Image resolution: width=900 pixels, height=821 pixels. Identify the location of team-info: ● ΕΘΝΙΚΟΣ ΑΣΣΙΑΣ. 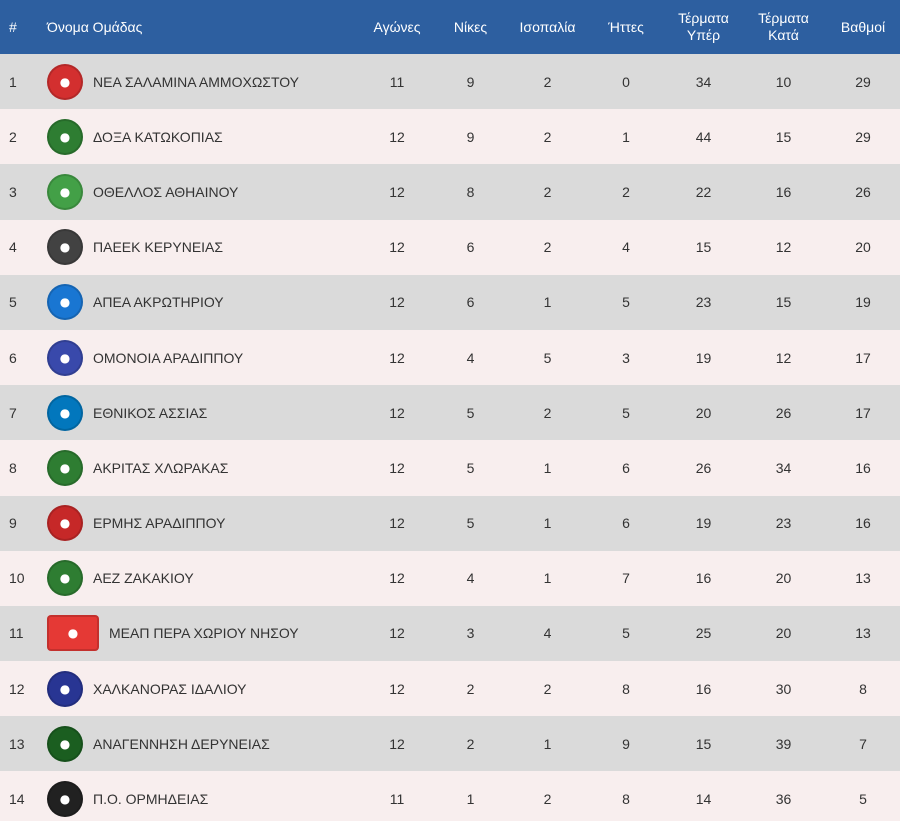
(202, 412).